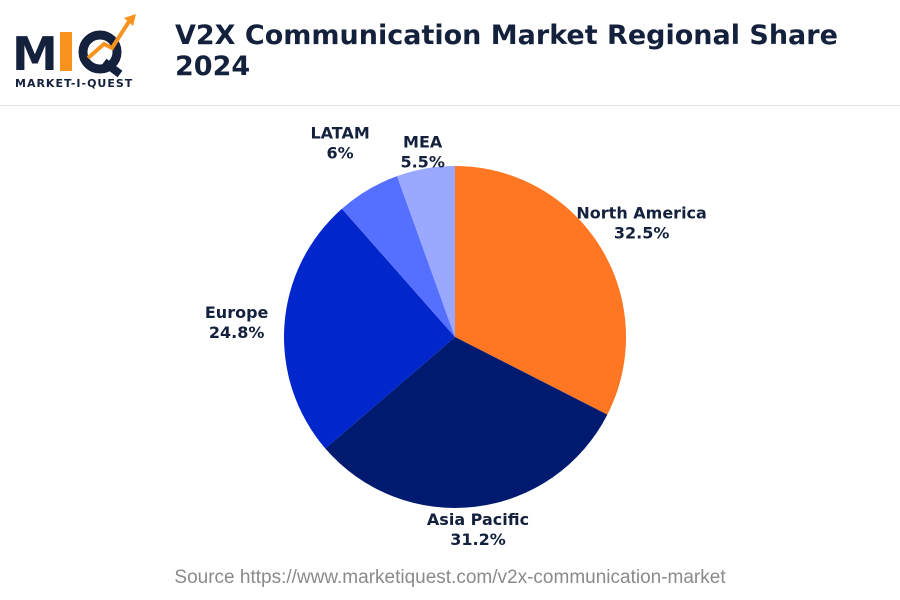 Image resolution: width=900 pixels, height=600 pixels. Describe the element at coordinates (339, 133) in the screenshot. I see `slice-category: LATAM` at that location.